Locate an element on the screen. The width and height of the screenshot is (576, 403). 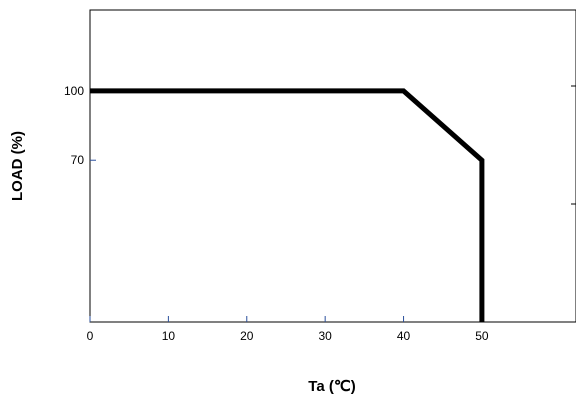
x-tick-label: 20 is located at coordinates (247, 336).